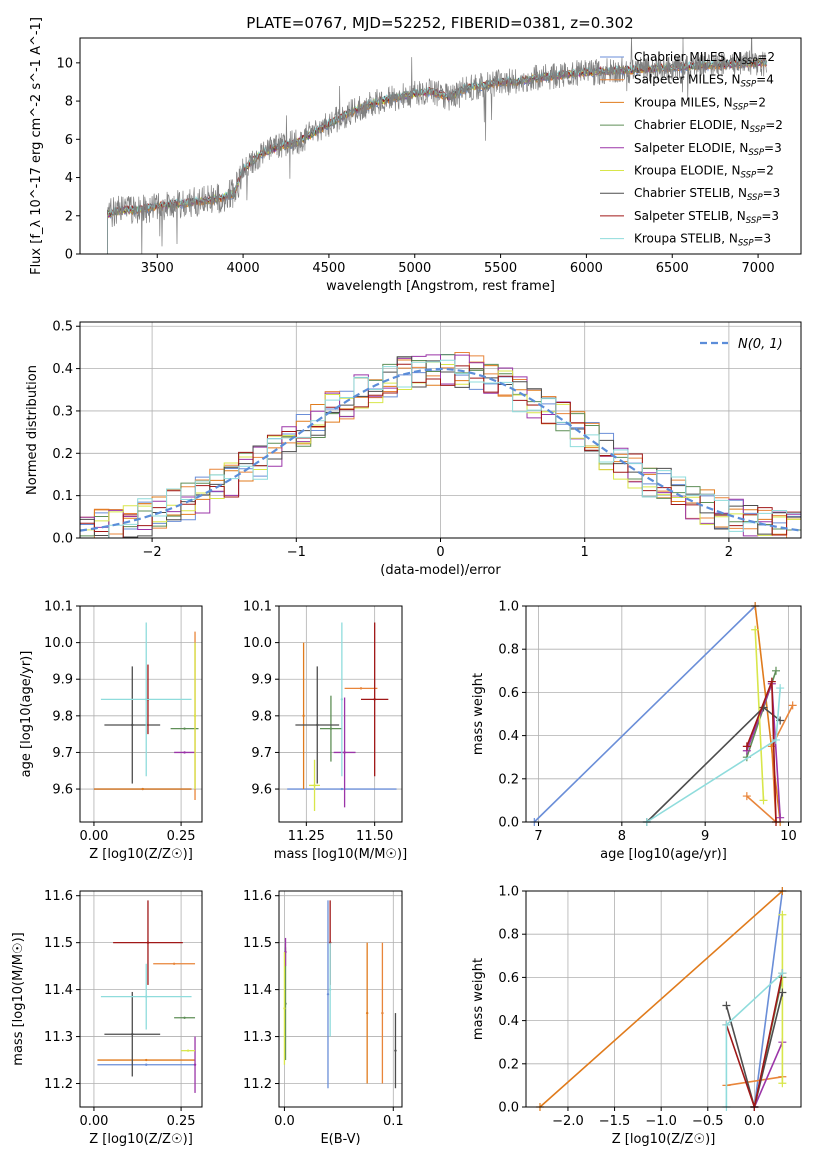  Describe the element at coordinates (760, 344) in the screenshot. I see `legend-label: N(0, 1)` at that location.